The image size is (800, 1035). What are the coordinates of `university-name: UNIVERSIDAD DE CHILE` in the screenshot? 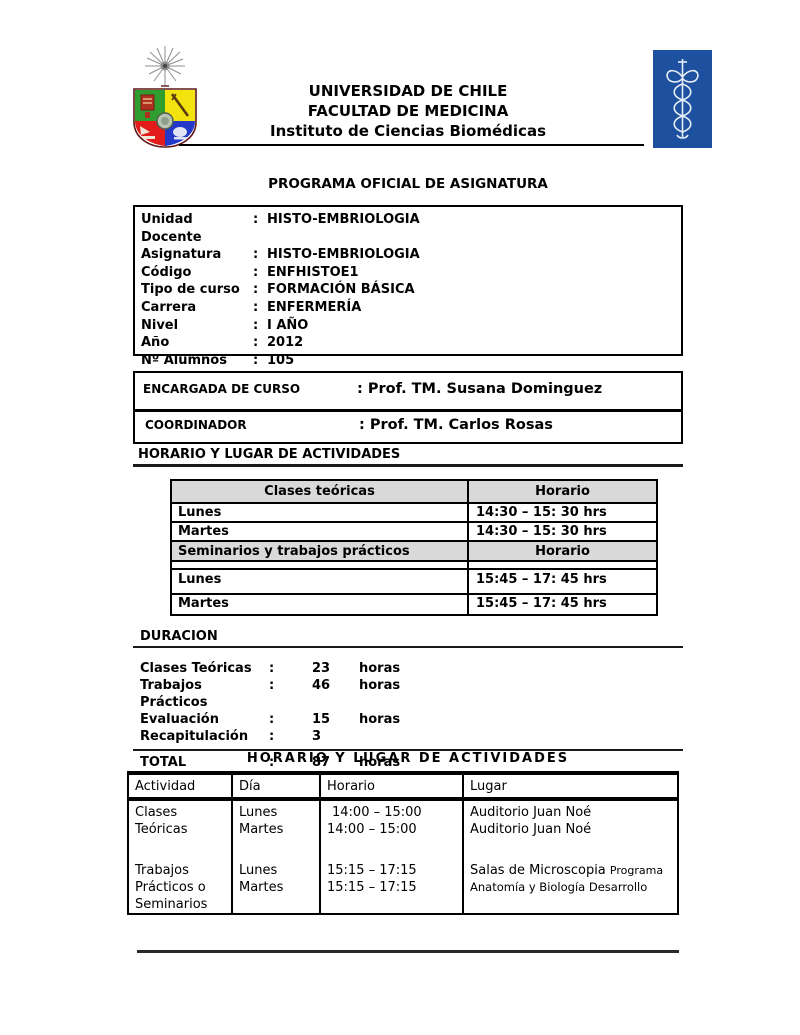 It's located at (408, 91).